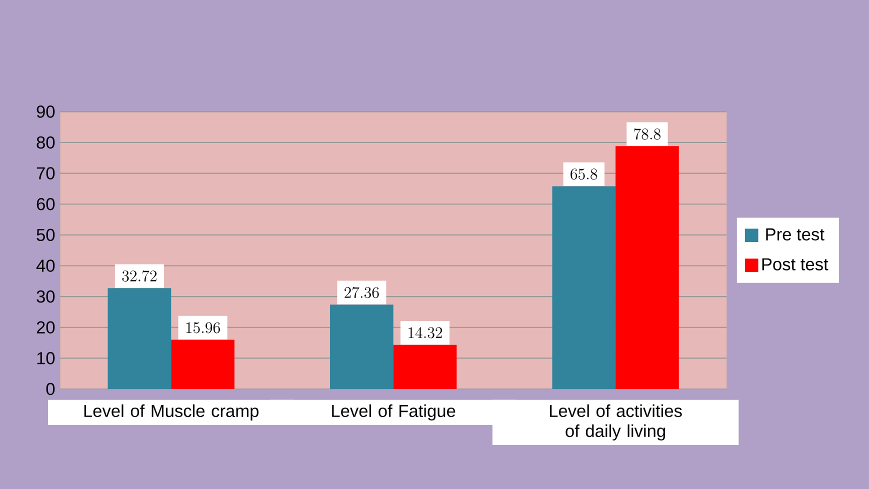 The image size is (869, 489). I want to click on y-tick-label: 50, so click(45, 235).